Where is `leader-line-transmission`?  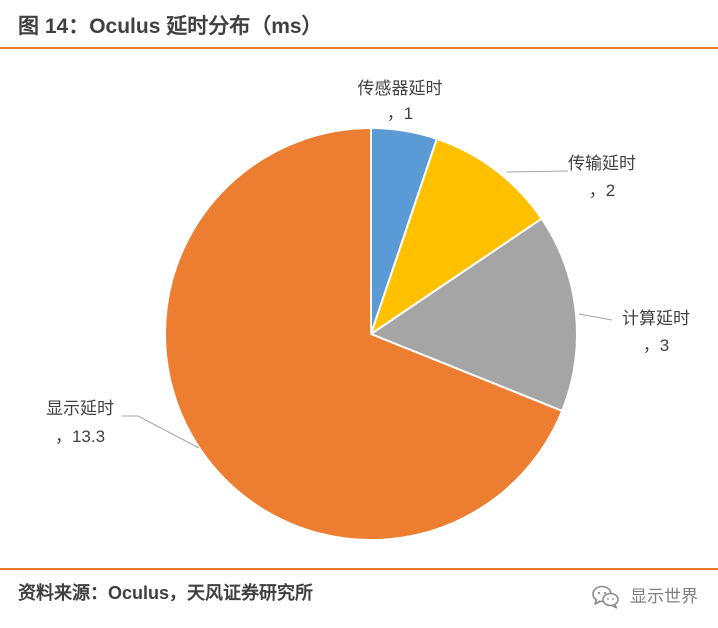
leader-line-transmission is located at coordinates (537, 171).